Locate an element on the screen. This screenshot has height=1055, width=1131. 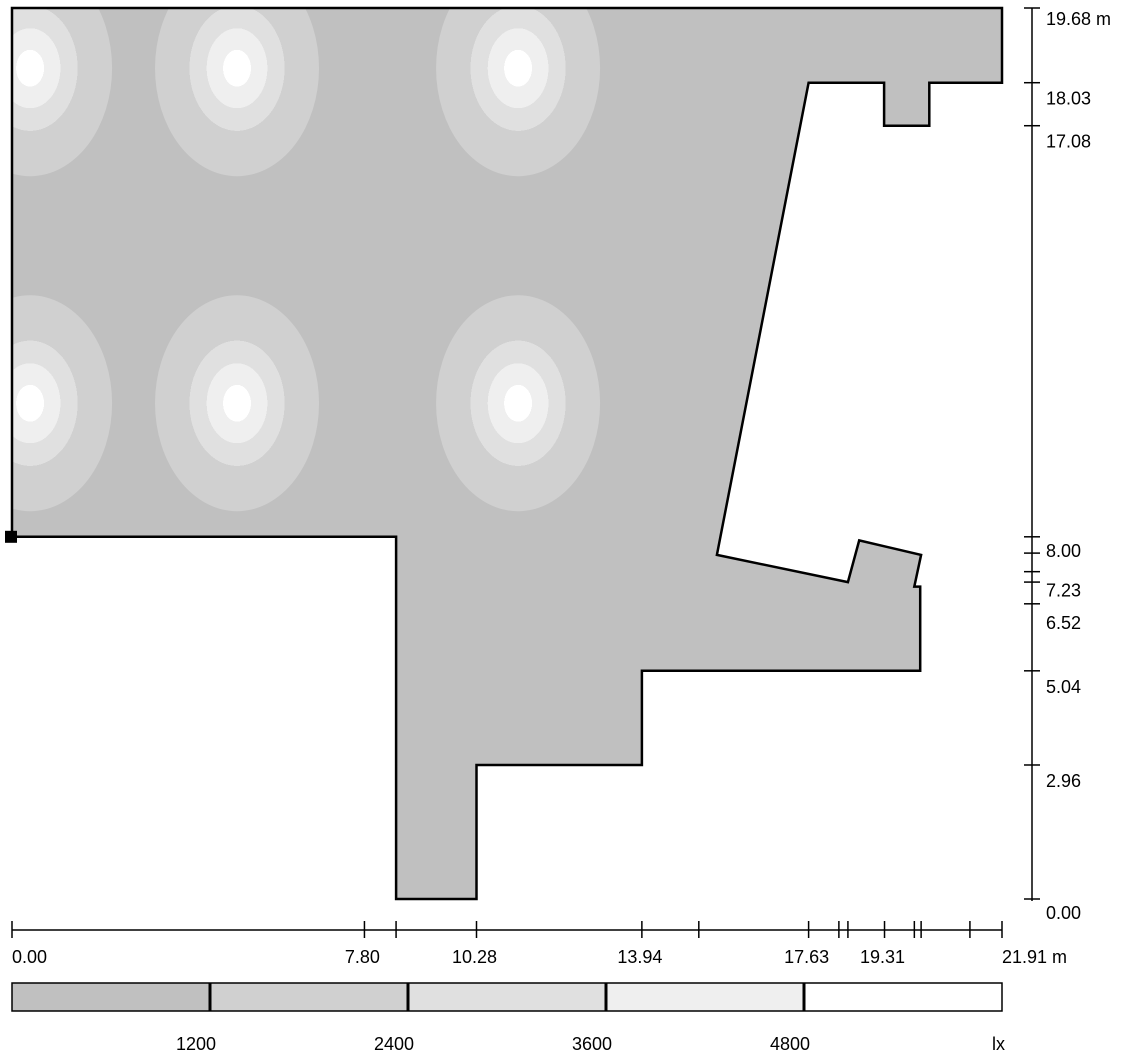
x-tick-label: 13.94 is located at coordinates (639, 957).